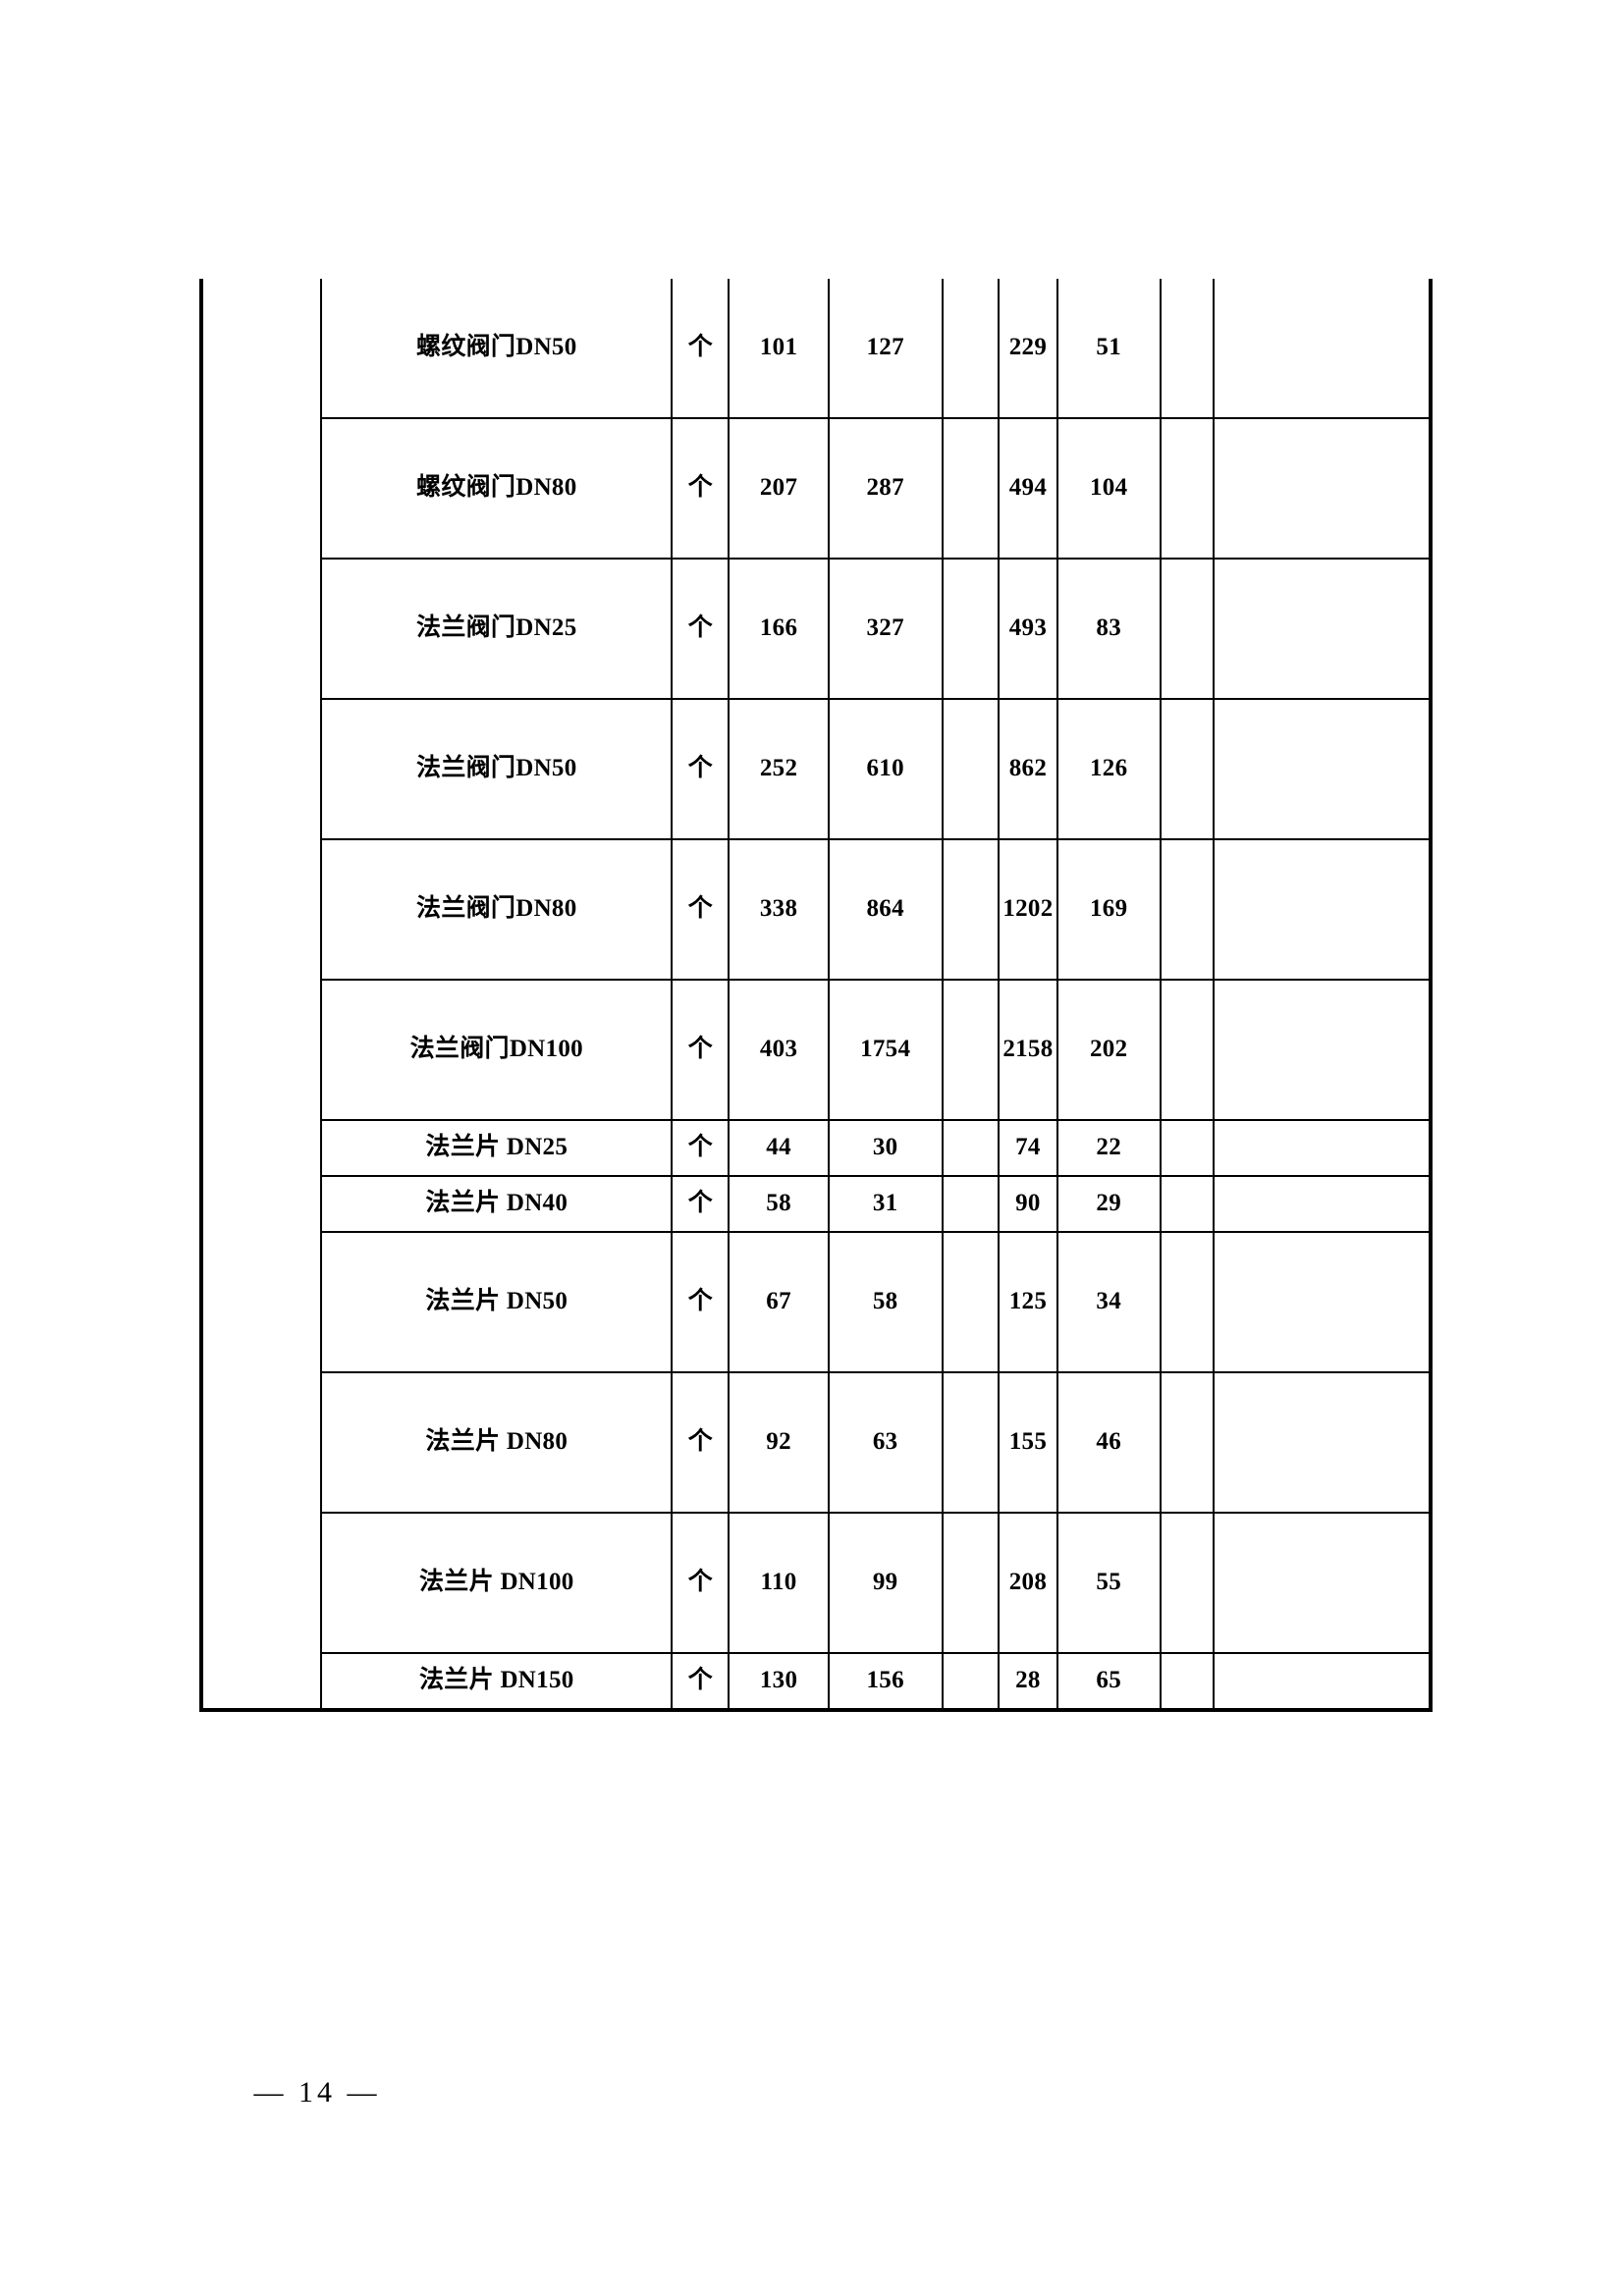 The height and width of the screenshot is (2296, 1624). Describe the element at coordinates (1109, 349) in the screenshot. I see `cell-e: 51` at that location.